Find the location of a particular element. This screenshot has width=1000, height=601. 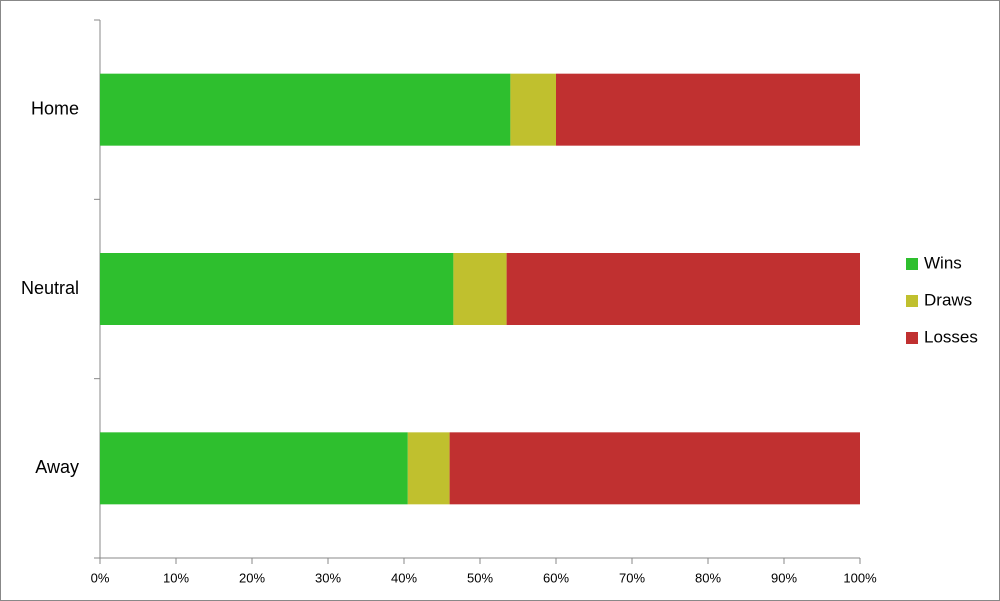

category-label: Neutral is located at coordinates (50, 288).